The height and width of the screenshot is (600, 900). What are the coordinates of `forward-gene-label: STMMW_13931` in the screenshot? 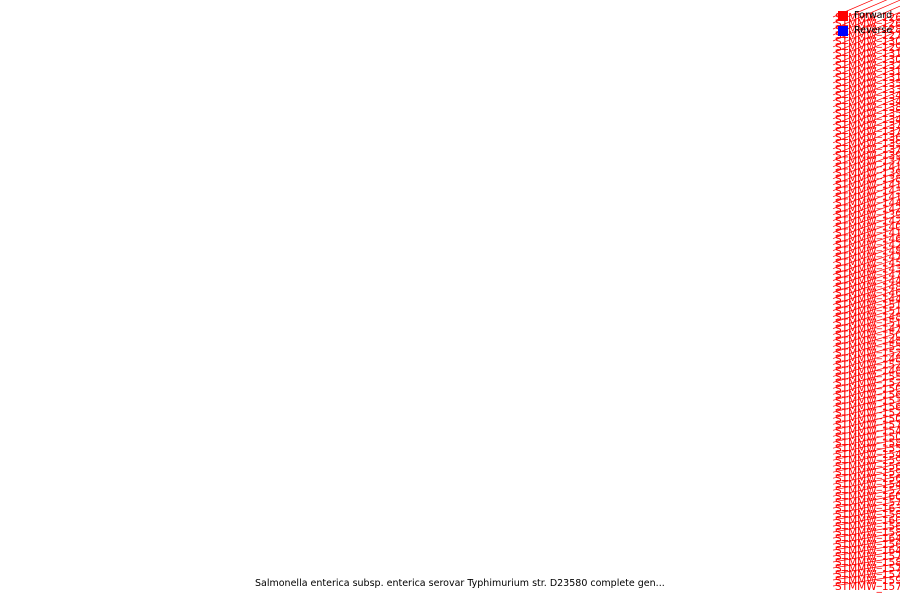 It's located at (867, 174).